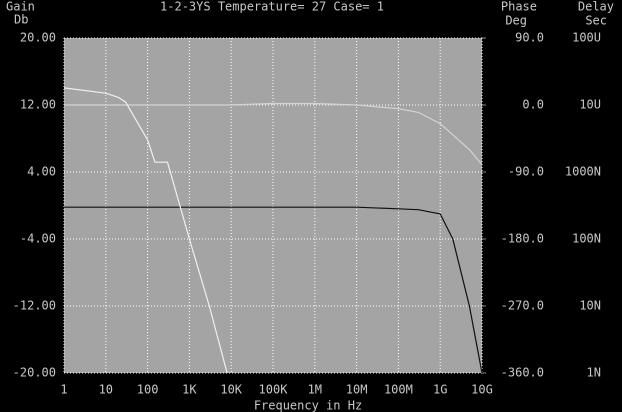 The image size is (622, 412). I want to click on y2-tick-label: -270.0, so click(522, 306).